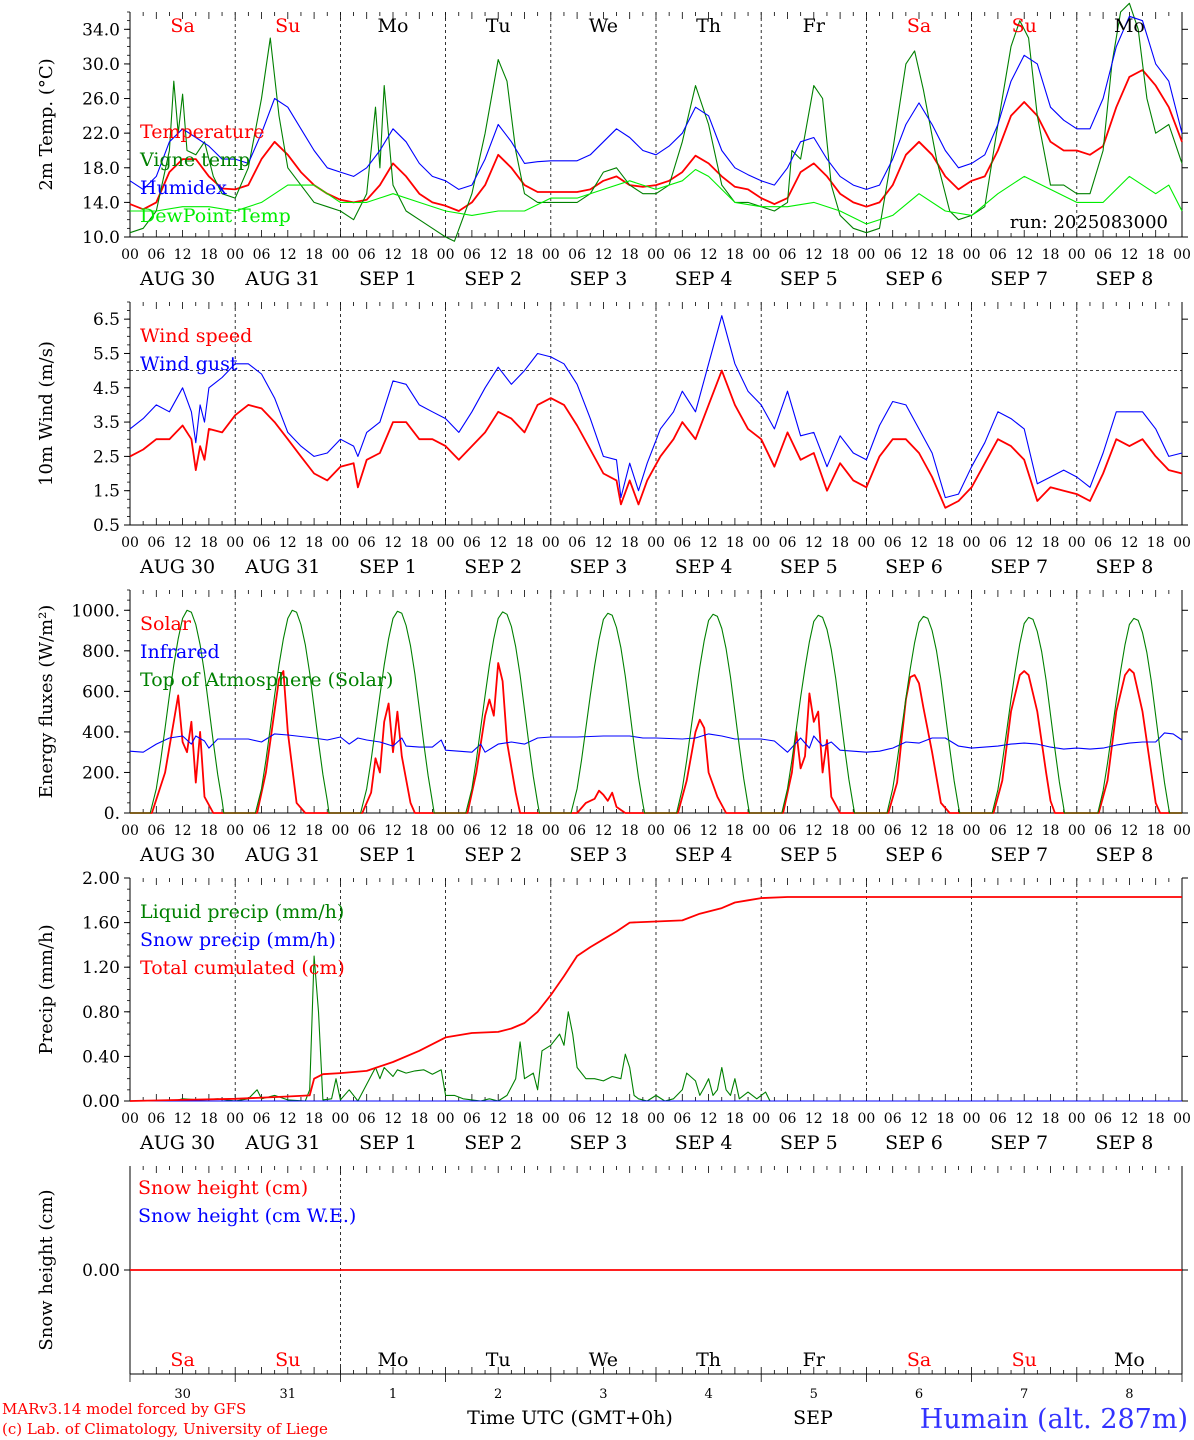  Describe the element at coordinates (393, 1360) in the screenshot. I see `weekday-label: Mo` at that location.